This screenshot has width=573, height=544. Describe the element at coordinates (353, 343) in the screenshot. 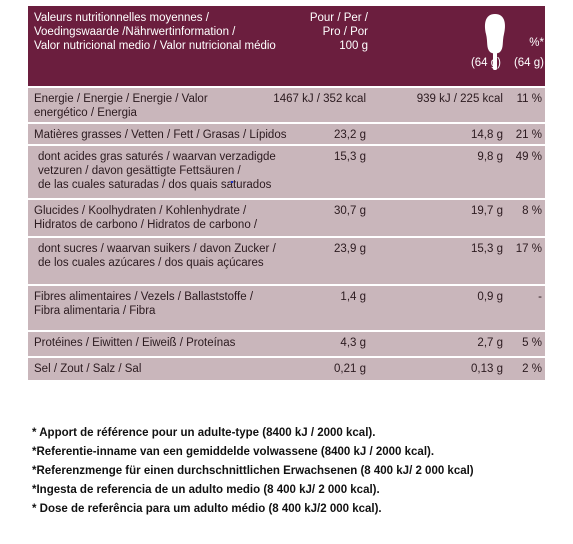

I see `value-per-100g: 4,3 g` at that location.